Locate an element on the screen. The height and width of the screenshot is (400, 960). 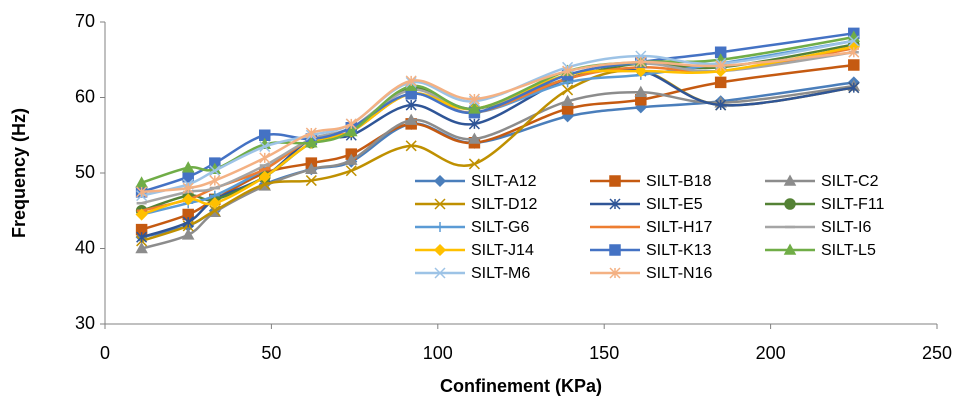
y-tick-label: 60 is located at coordinates (85, 96).